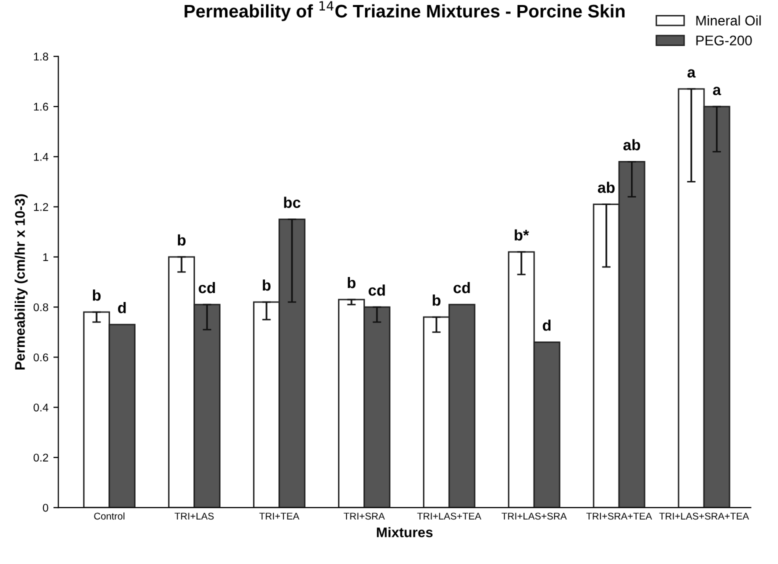 The width and height of the screenshot is (778, 564). I want to click on y-tick-label: 0, so click(45, 508).